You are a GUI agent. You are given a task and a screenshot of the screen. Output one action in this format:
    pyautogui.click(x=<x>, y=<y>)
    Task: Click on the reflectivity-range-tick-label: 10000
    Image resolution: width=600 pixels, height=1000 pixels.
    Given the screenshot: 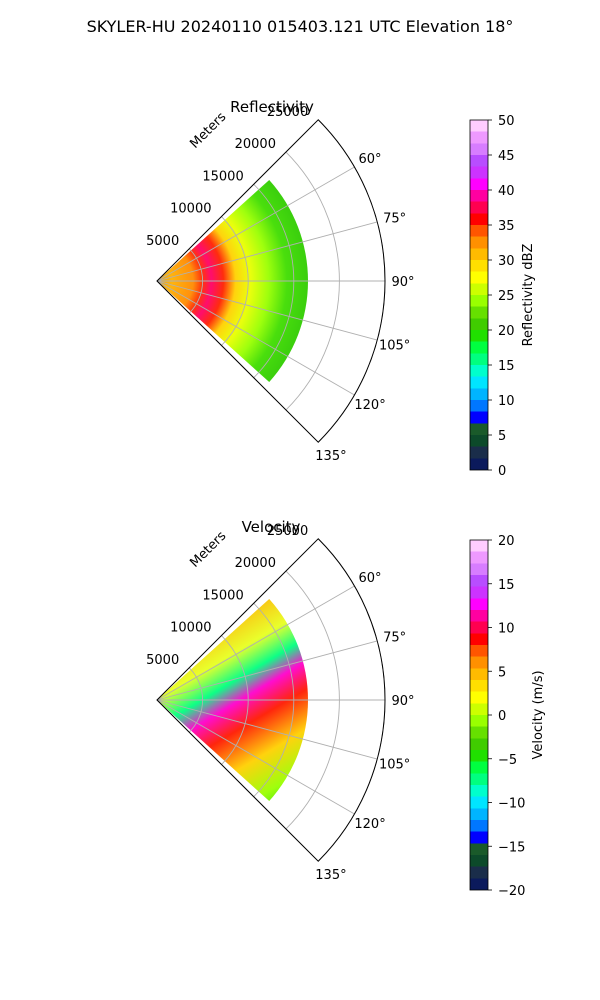 What is the action you would take?
    pyautogui.click(x=190, y=209)
    